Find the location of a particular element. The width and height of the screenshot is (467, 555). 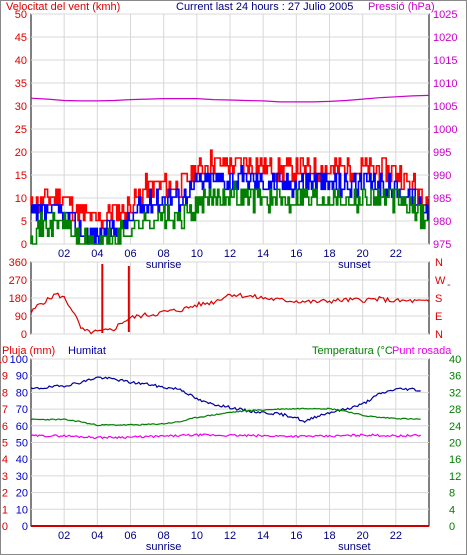

pressure-axis-tick: 1015 is located at coordinates (445, 61).